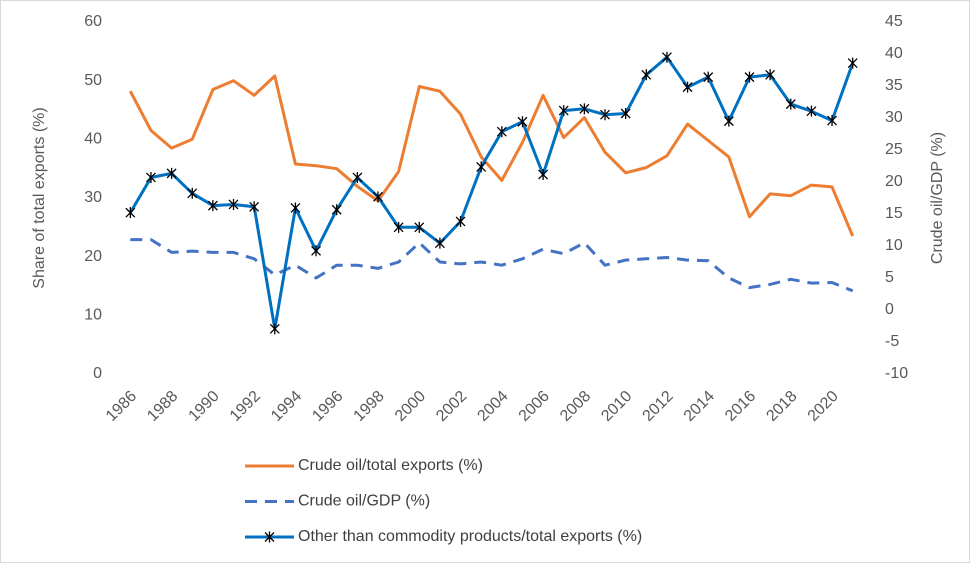 The width and height of the screenshot is (970, 563). What do you see at coordinates (93, 197) in the screenshot?
I see `y-tick-label: 30` at bounding box center [93, 197].